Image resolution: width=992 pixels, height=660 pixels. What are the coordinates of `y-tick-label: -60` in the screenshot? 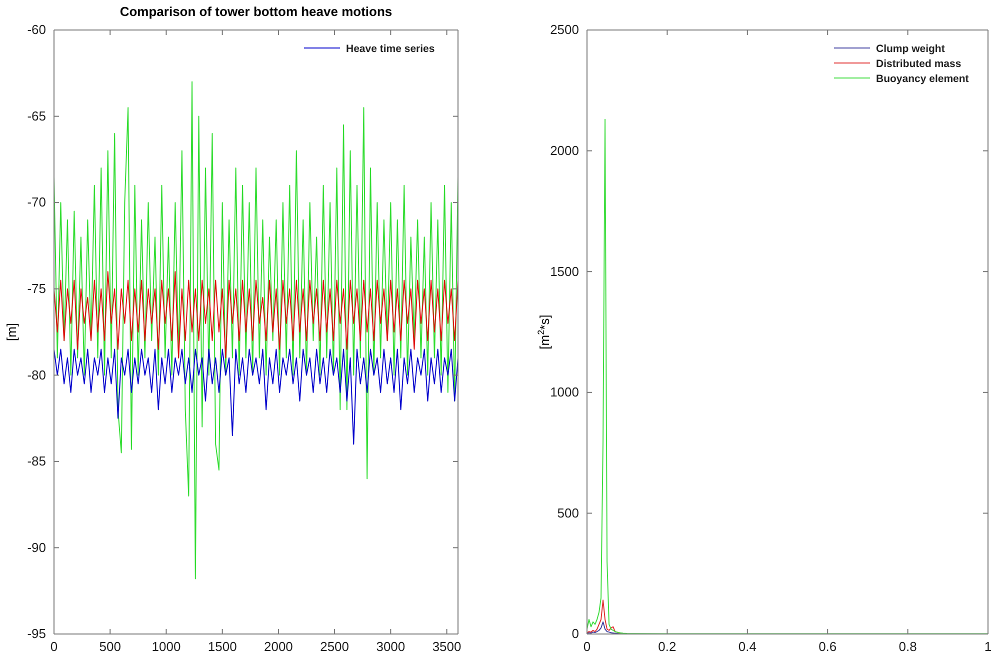 It's located at (36, 30).